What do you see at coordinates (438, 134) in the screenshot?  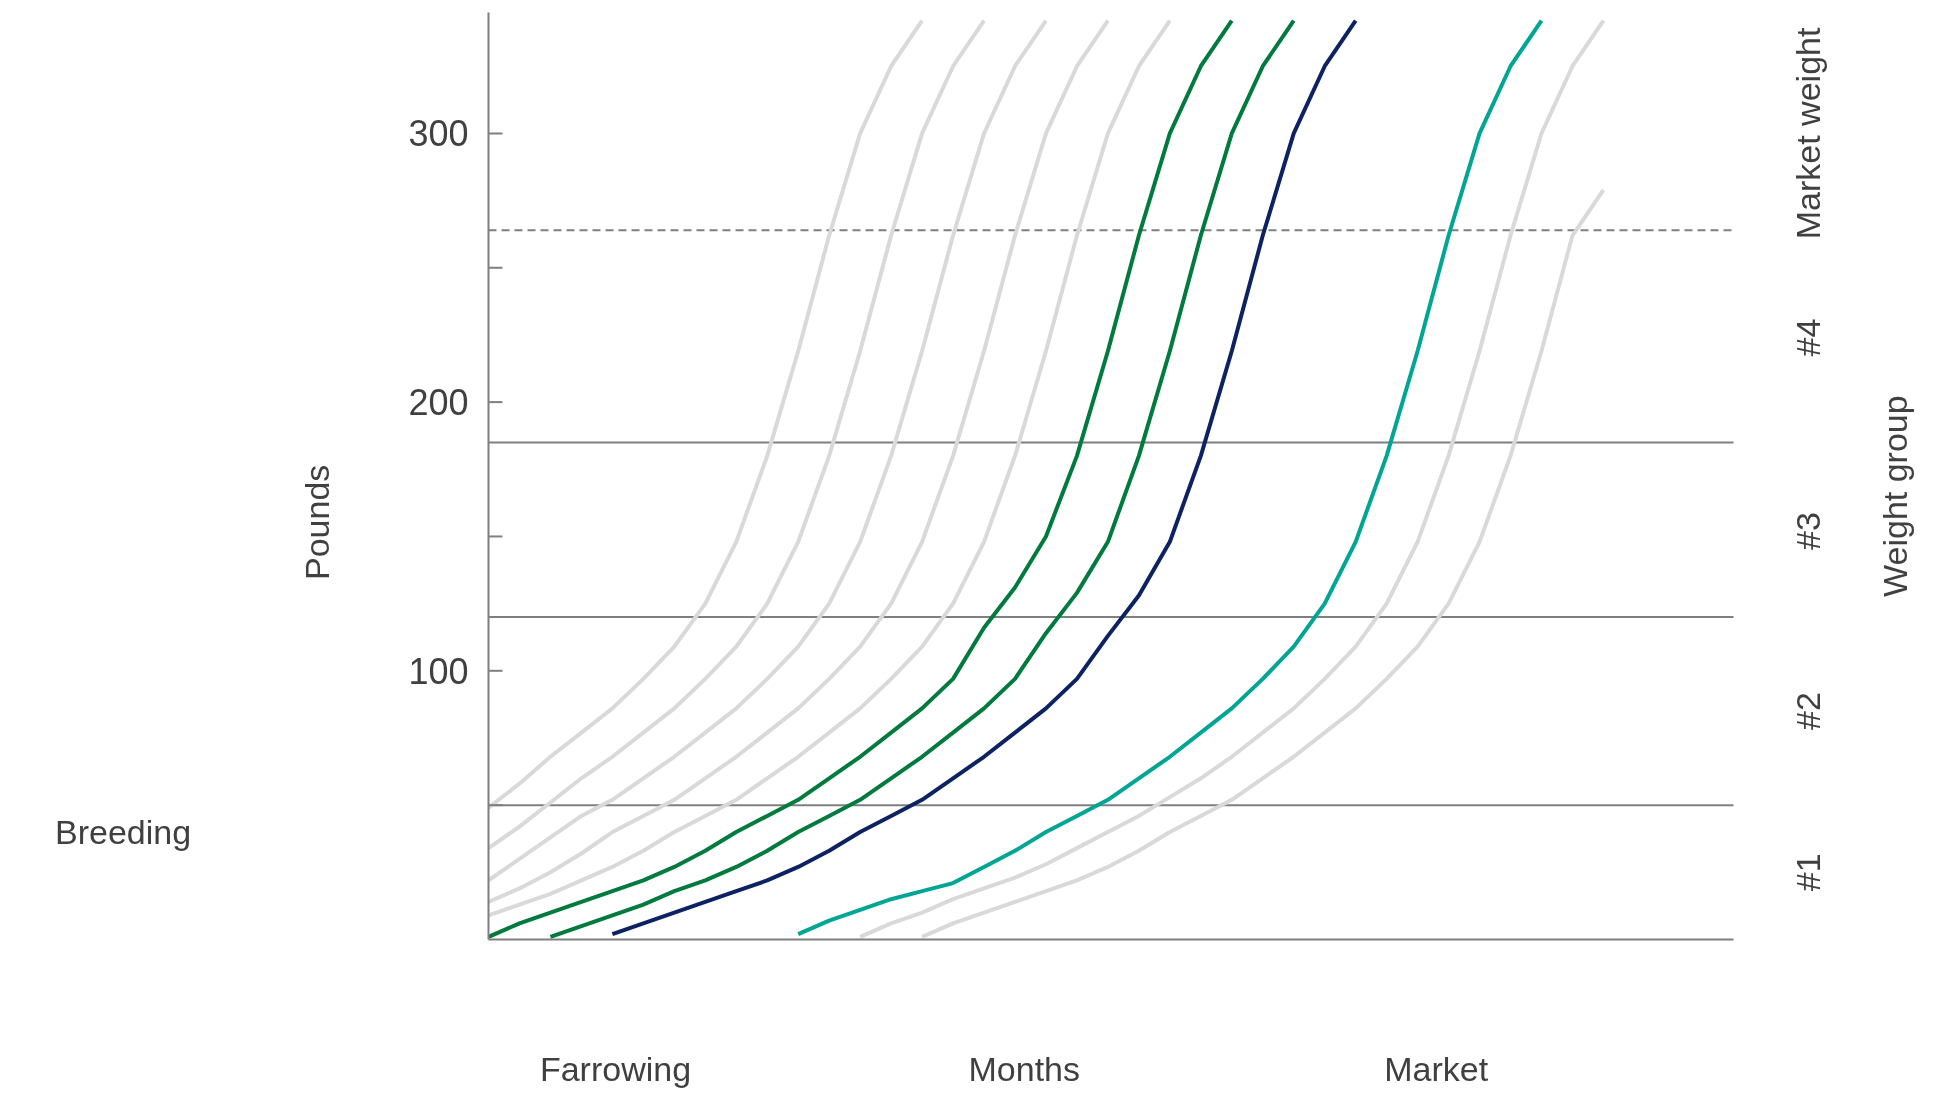 I see `y-tick-label: 300` at bounding box center [438, 134].